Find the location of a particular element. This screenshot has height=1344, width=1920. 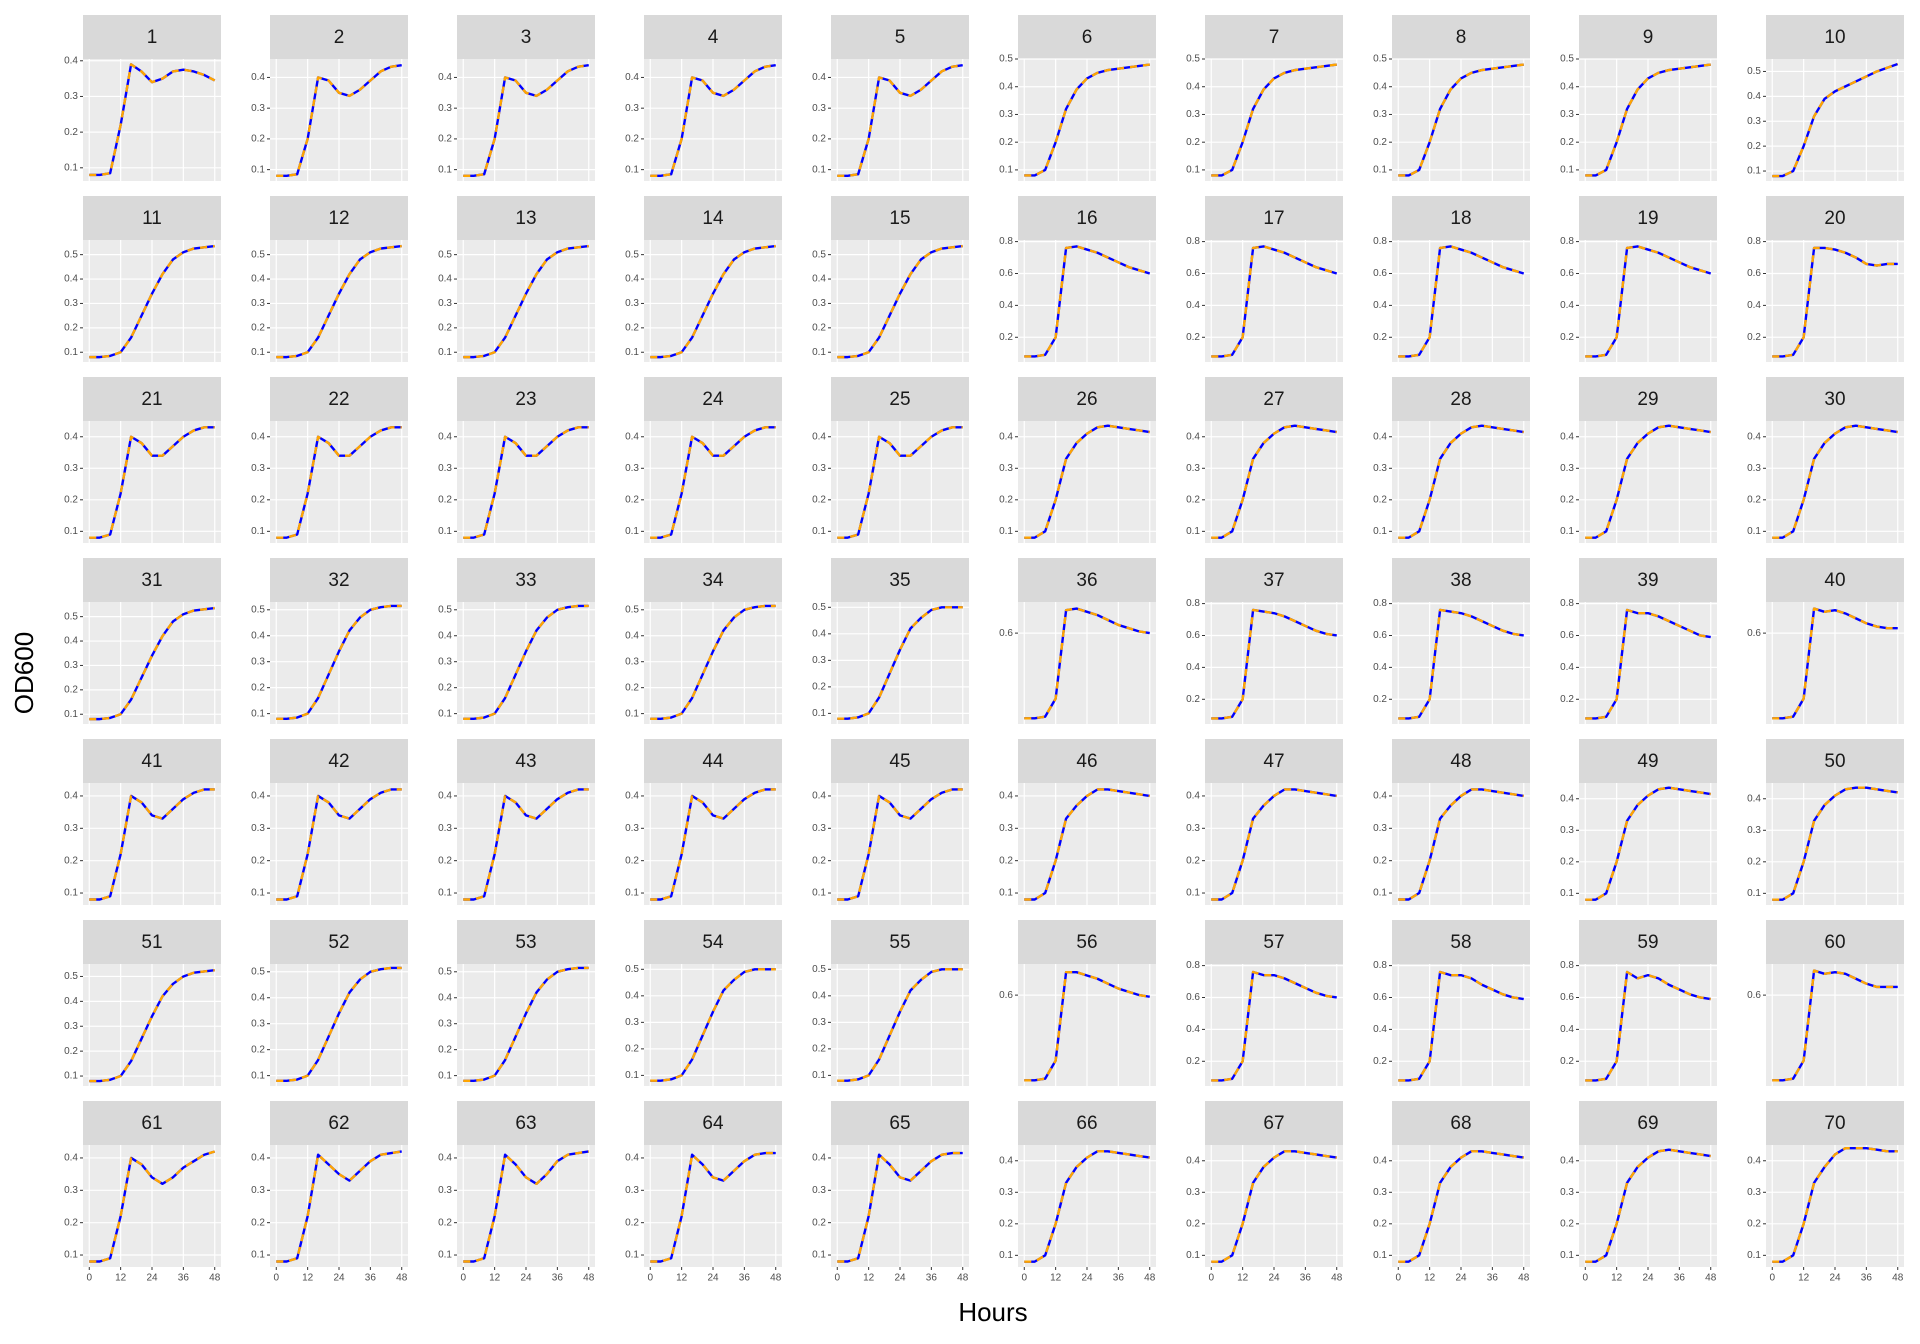

panel: 65 0.1 0.2 0.3 0.4 0 12 24 36 48 is located at coordinates (890, 1192).